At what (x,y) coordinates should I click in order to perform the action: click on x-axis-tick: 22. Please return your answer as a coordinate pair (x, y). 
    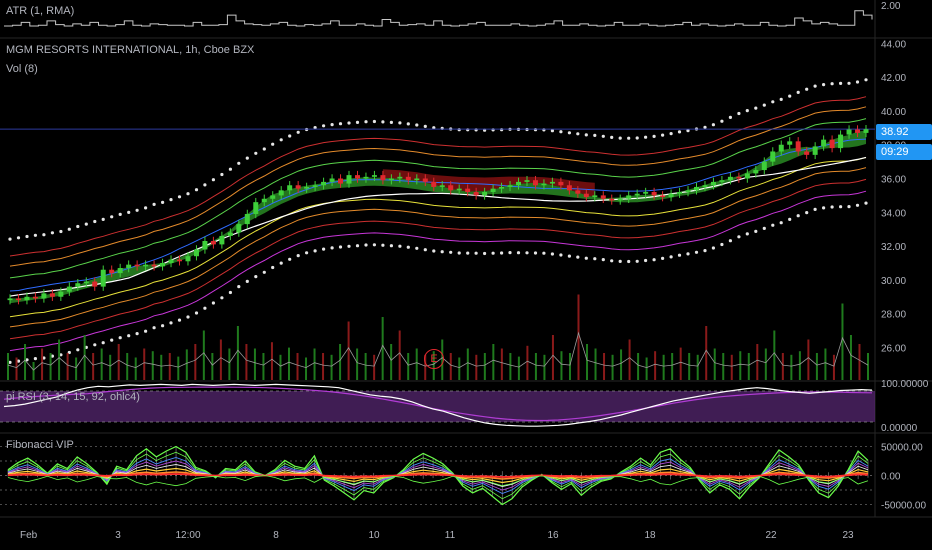
    Looking at the image, I should click on (771, 535).